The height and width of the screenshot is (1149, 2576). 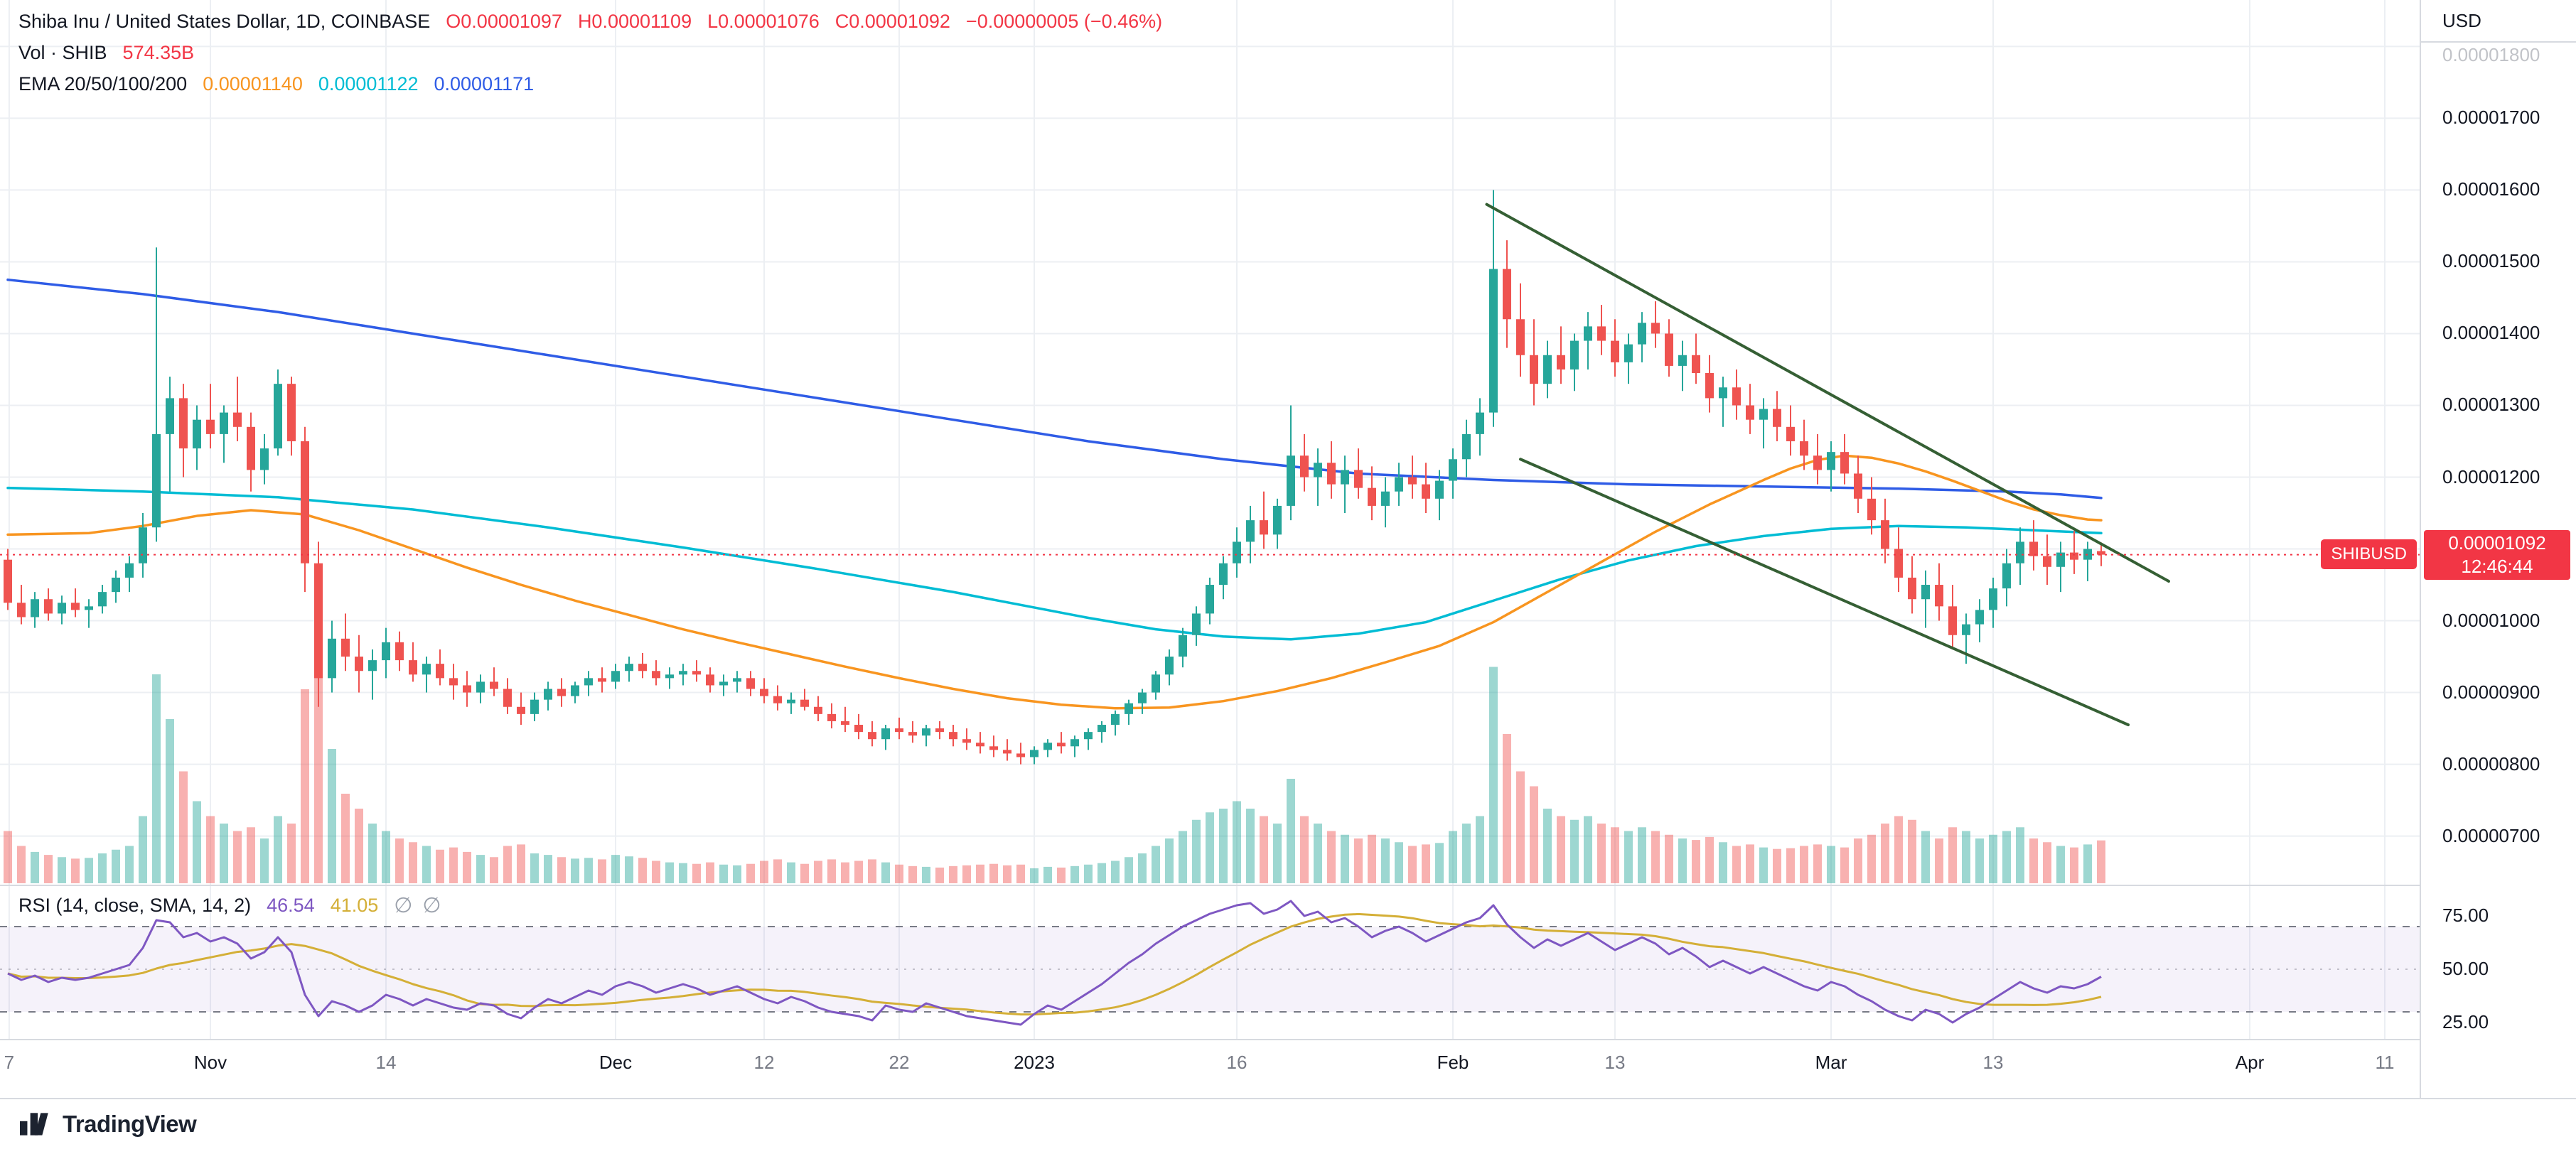 What do you see at coordinates (2491, 692) in the screenshot?
I see `axis-label: 0.00000900` at bounding box center [2491, 692].